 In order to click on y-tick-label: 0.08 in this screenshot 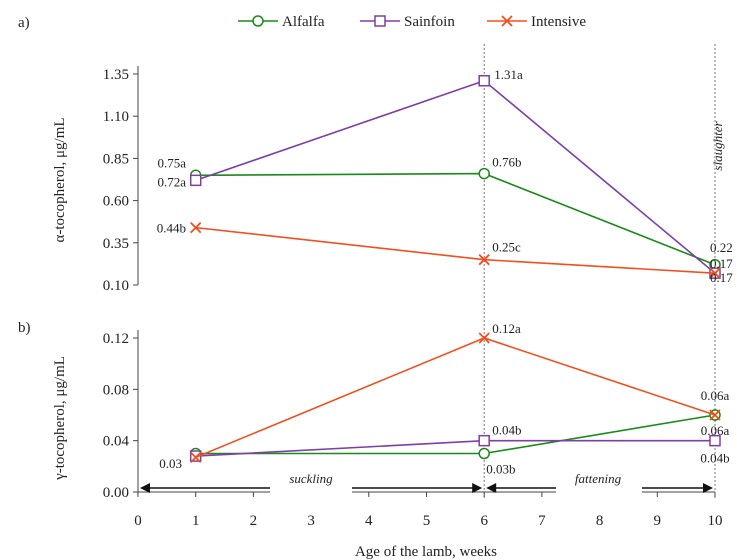, I will do `click(116, 390)`.